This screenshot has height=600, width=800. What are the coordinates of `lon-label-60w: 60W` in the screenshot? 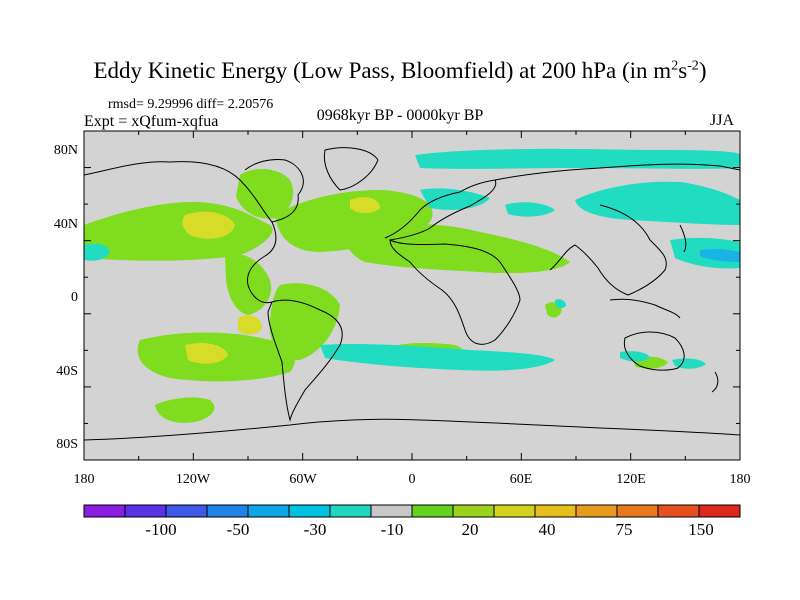 It's located at (303, 479).